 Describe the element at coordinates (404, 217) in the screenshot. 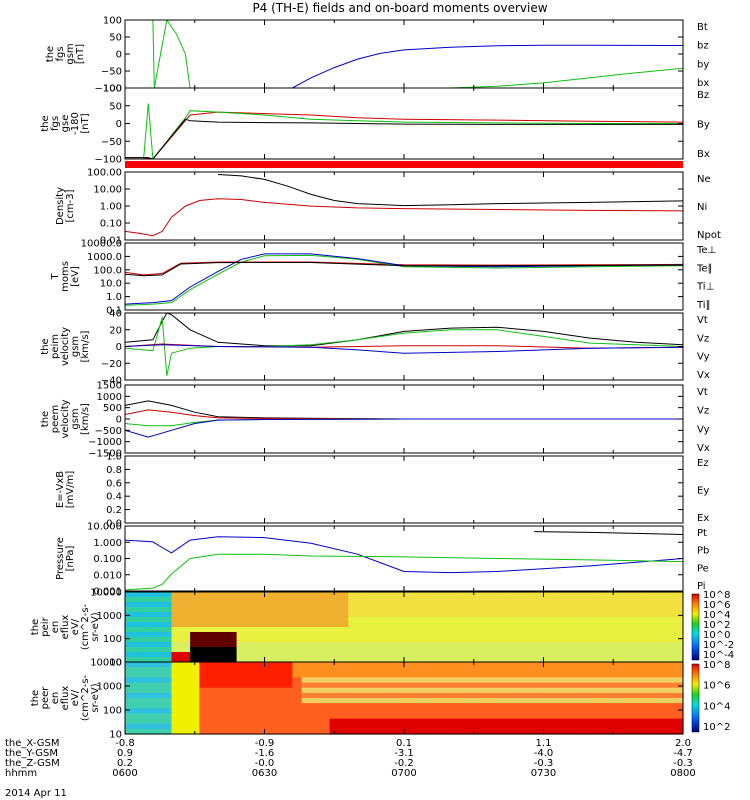

I see `series-Ne` at that location.